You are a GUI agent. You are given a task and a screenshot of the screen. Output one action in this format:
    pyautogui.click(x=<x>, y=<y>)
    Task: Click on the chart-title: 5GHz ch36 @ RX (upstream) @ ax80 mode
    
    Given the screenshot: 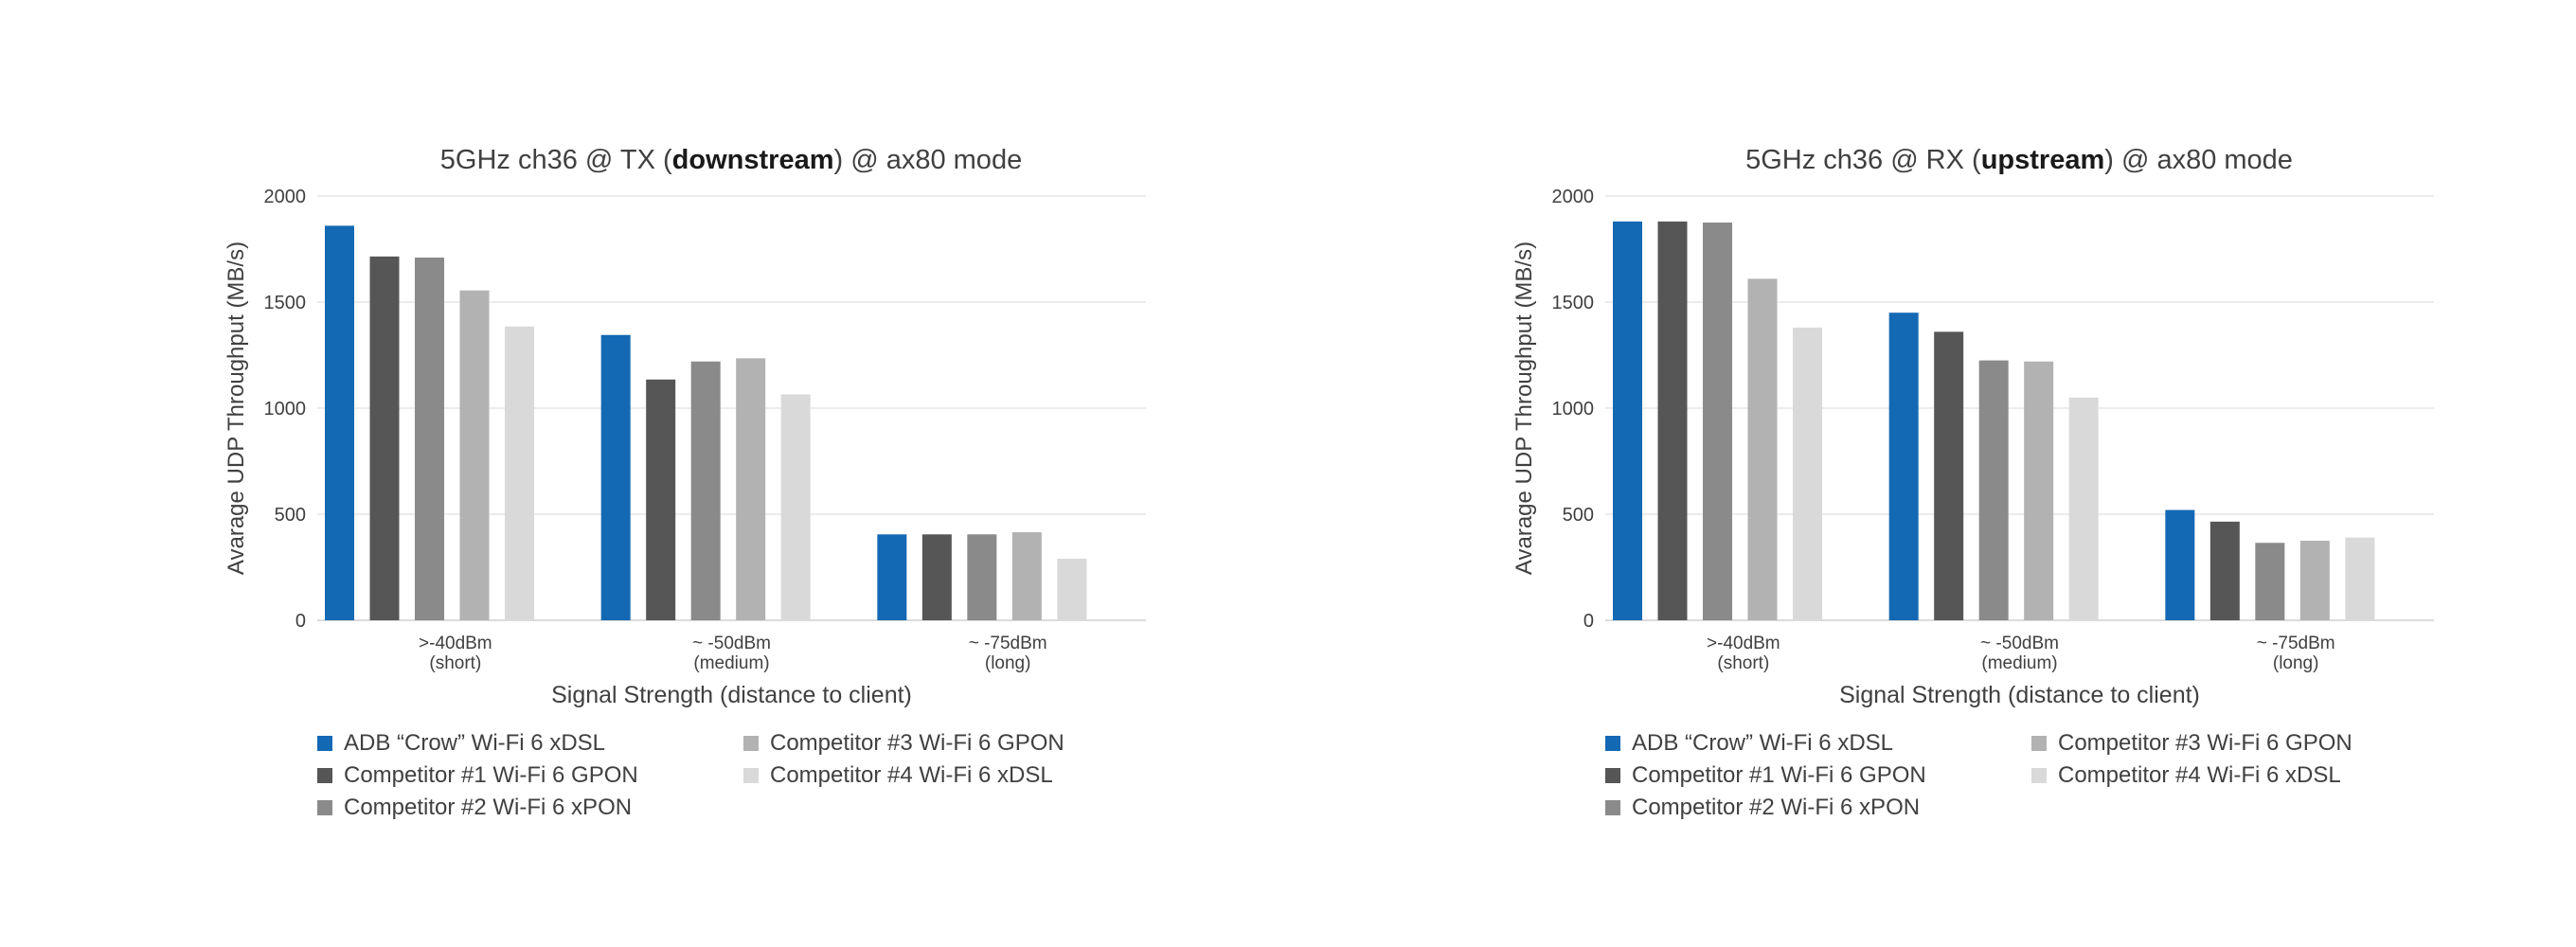 What is the action you would take?
    pyautogui.click(x=2019, y=160)
    